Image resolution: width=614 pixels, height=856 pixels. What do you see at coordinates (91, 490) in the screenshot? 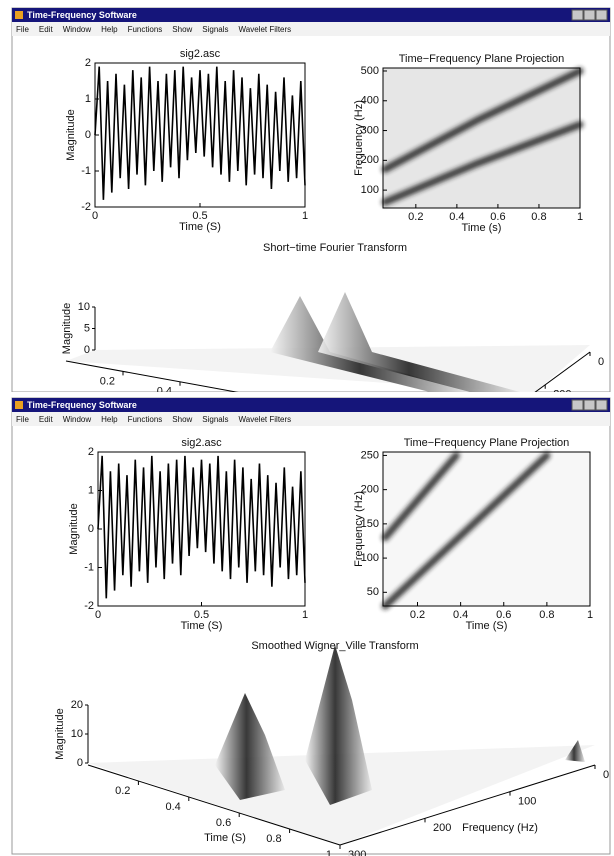
I see `y-tick-label: 1` at bounding box center [91, 490].